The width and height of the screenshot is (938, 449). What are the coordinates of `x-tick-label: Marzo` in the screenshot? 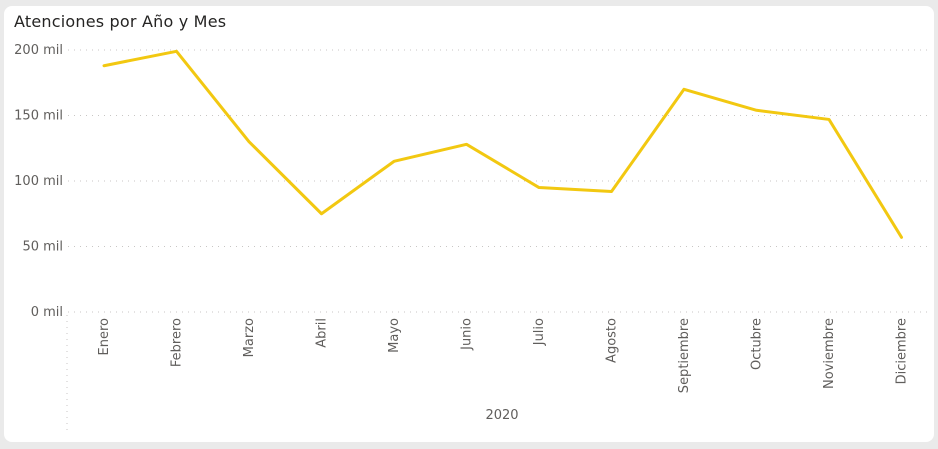 It's located at (249, 337).